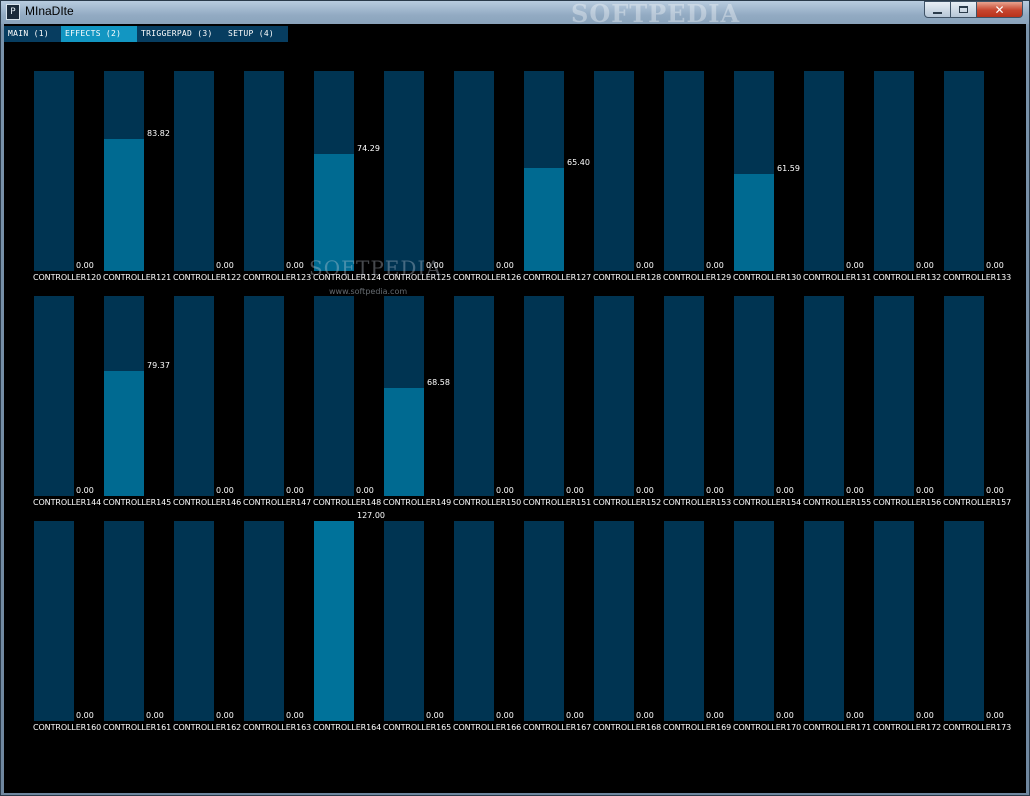 The image size is (1030, 796). I want to click on controller-slider: 68.58 CONTROLLER149, so click(402, 403).